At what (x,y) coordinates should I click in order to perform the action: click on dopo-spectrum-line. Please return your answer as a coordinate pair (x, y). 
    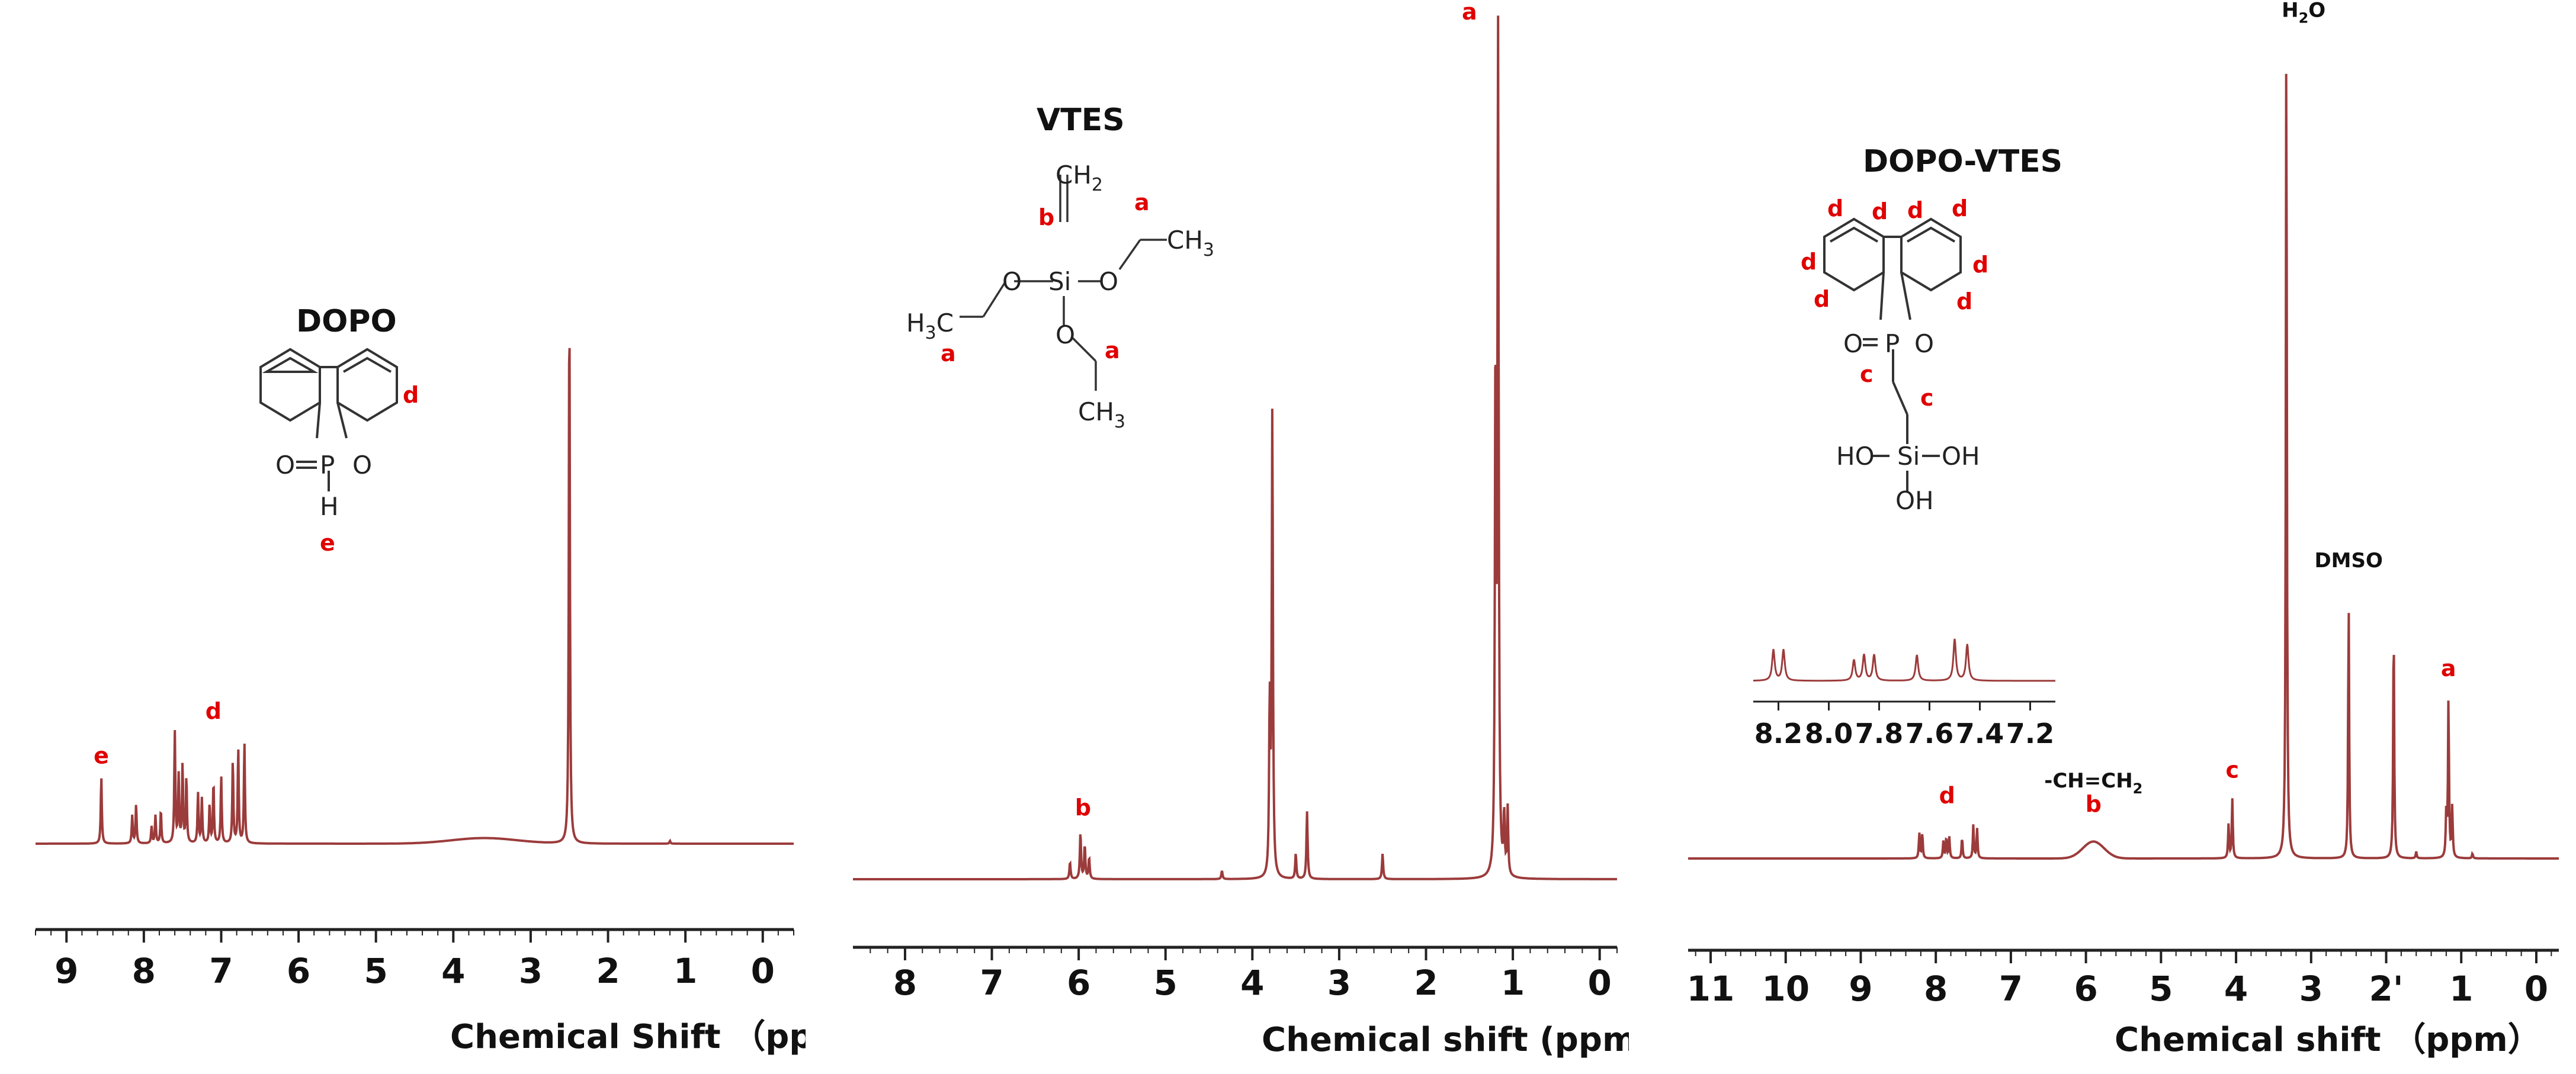
    Looking at the image, I should click on (415, 596).